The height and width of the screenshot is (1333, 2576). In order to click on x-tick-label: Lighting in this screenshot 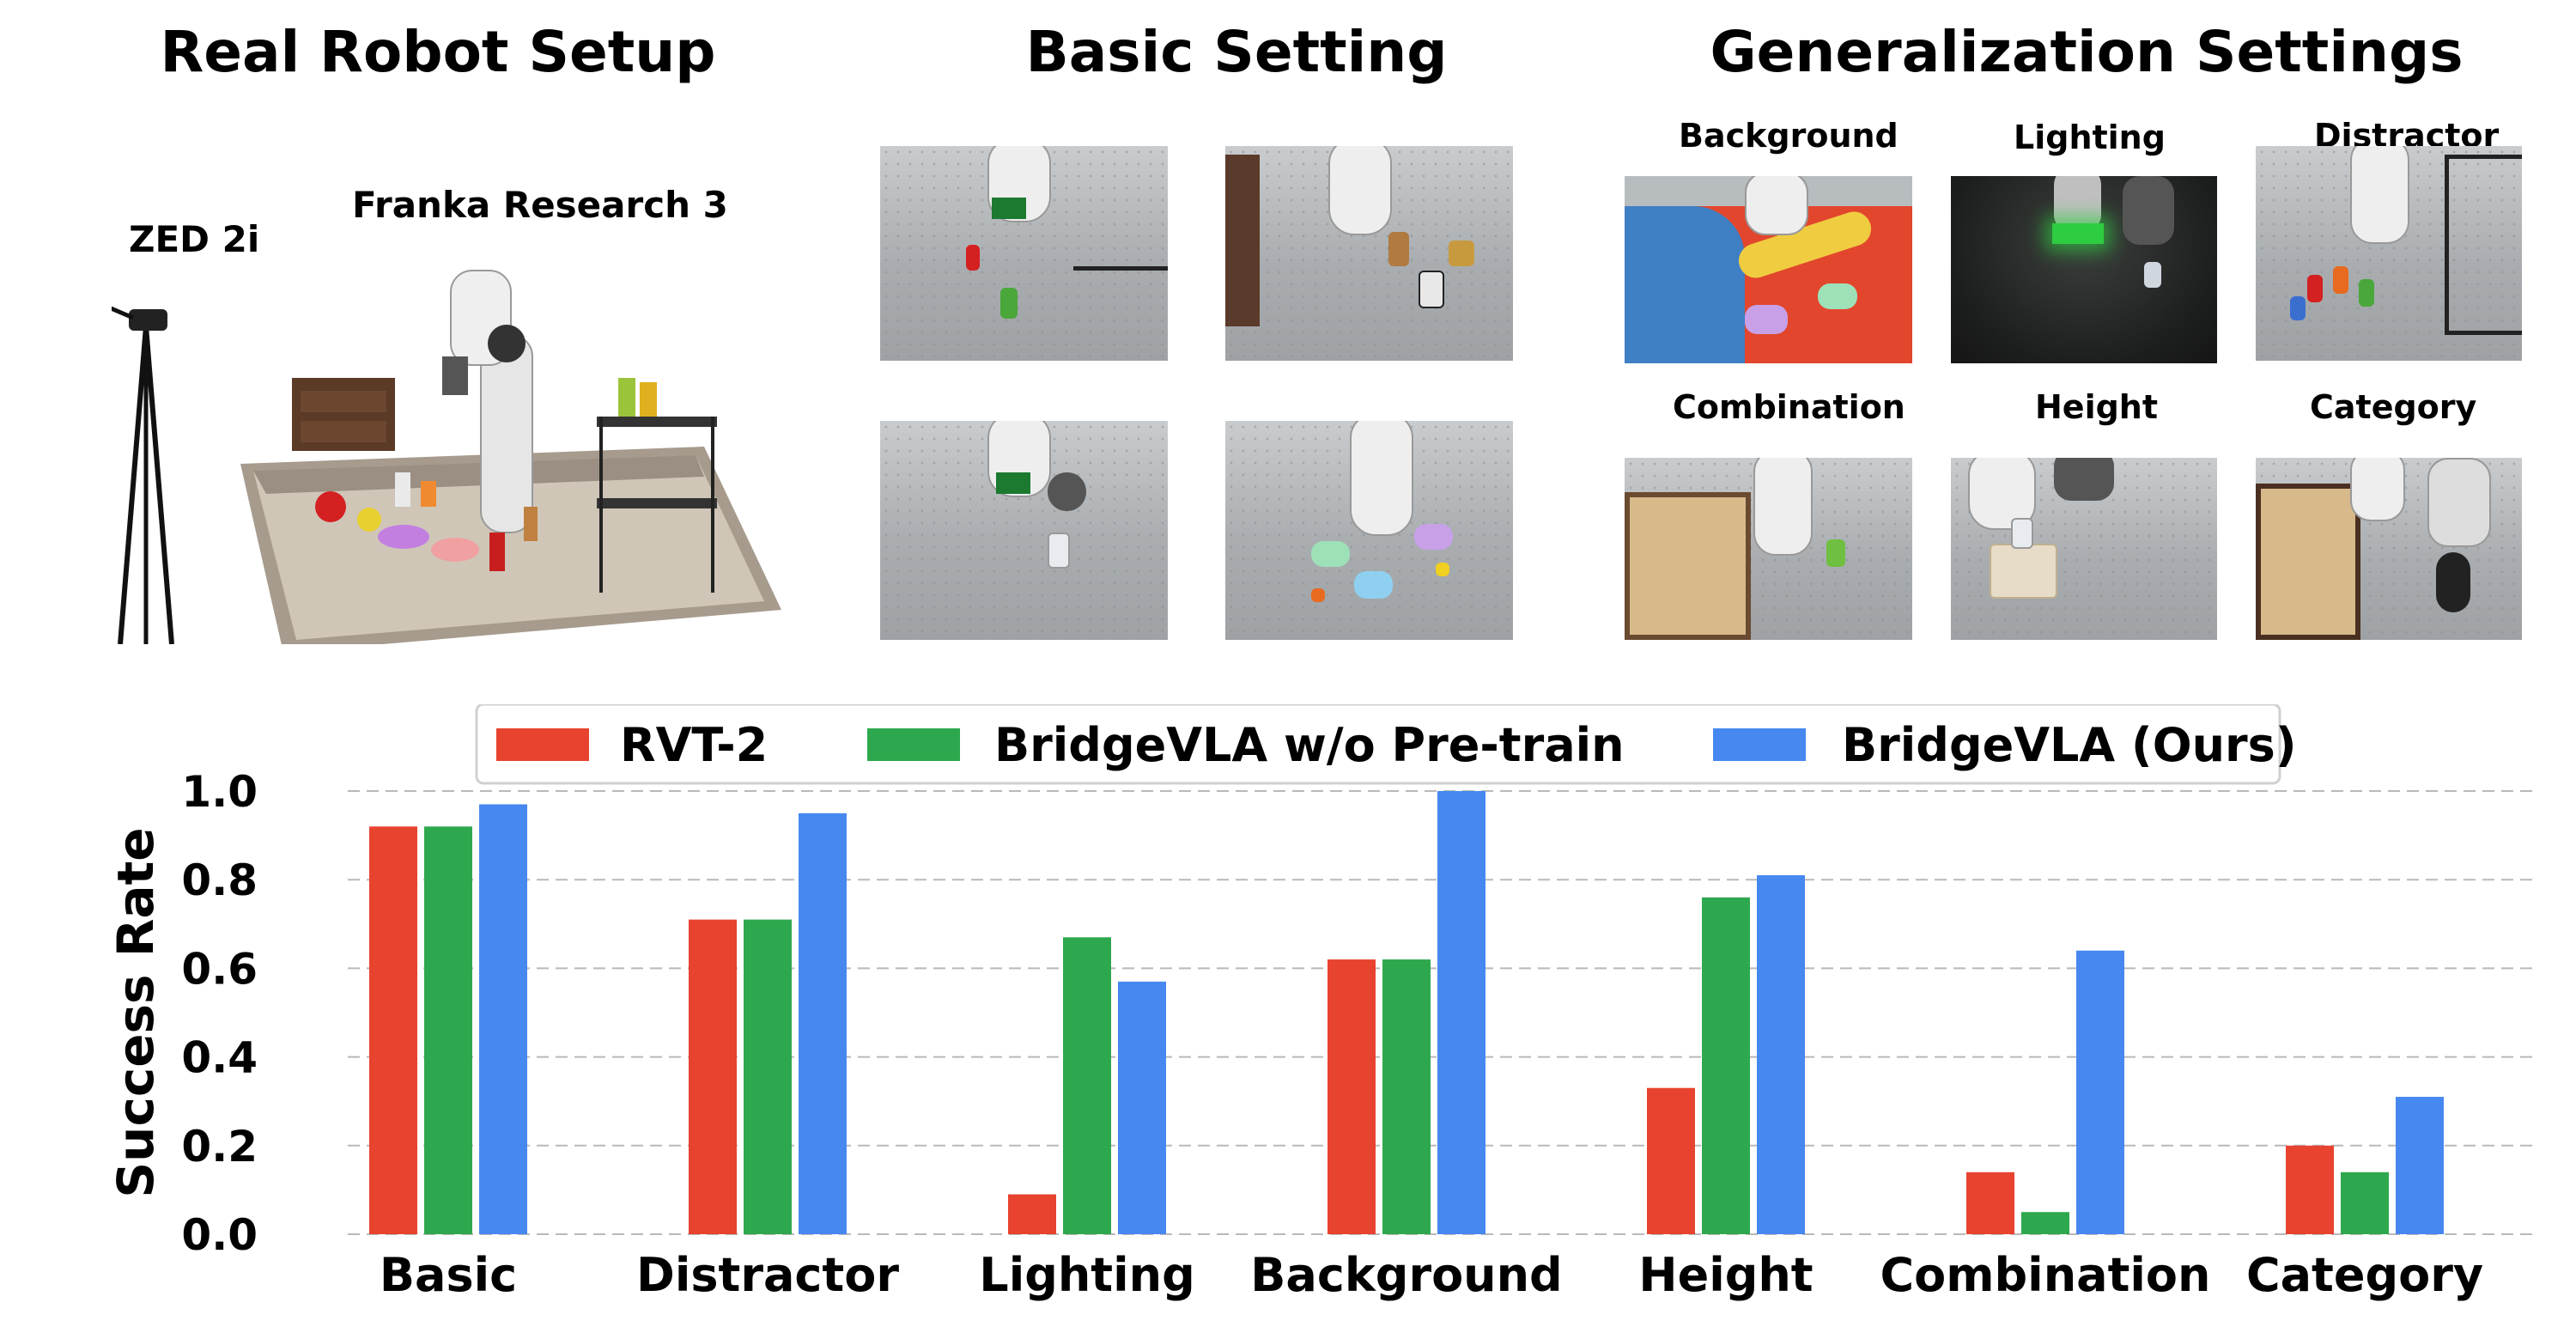, I will do `click(1086, 1275)`.